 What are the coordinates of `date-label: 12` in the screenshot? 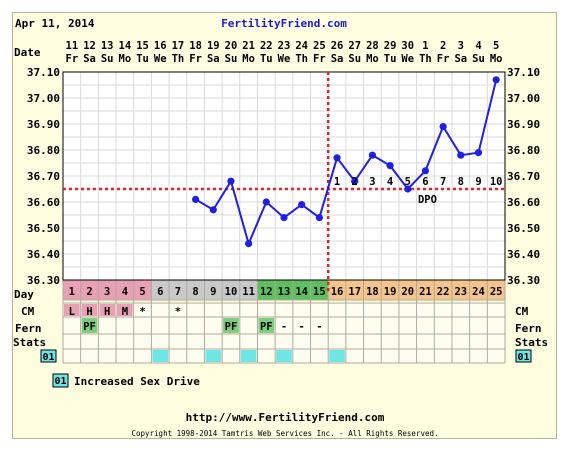 It's located at (89, 46).